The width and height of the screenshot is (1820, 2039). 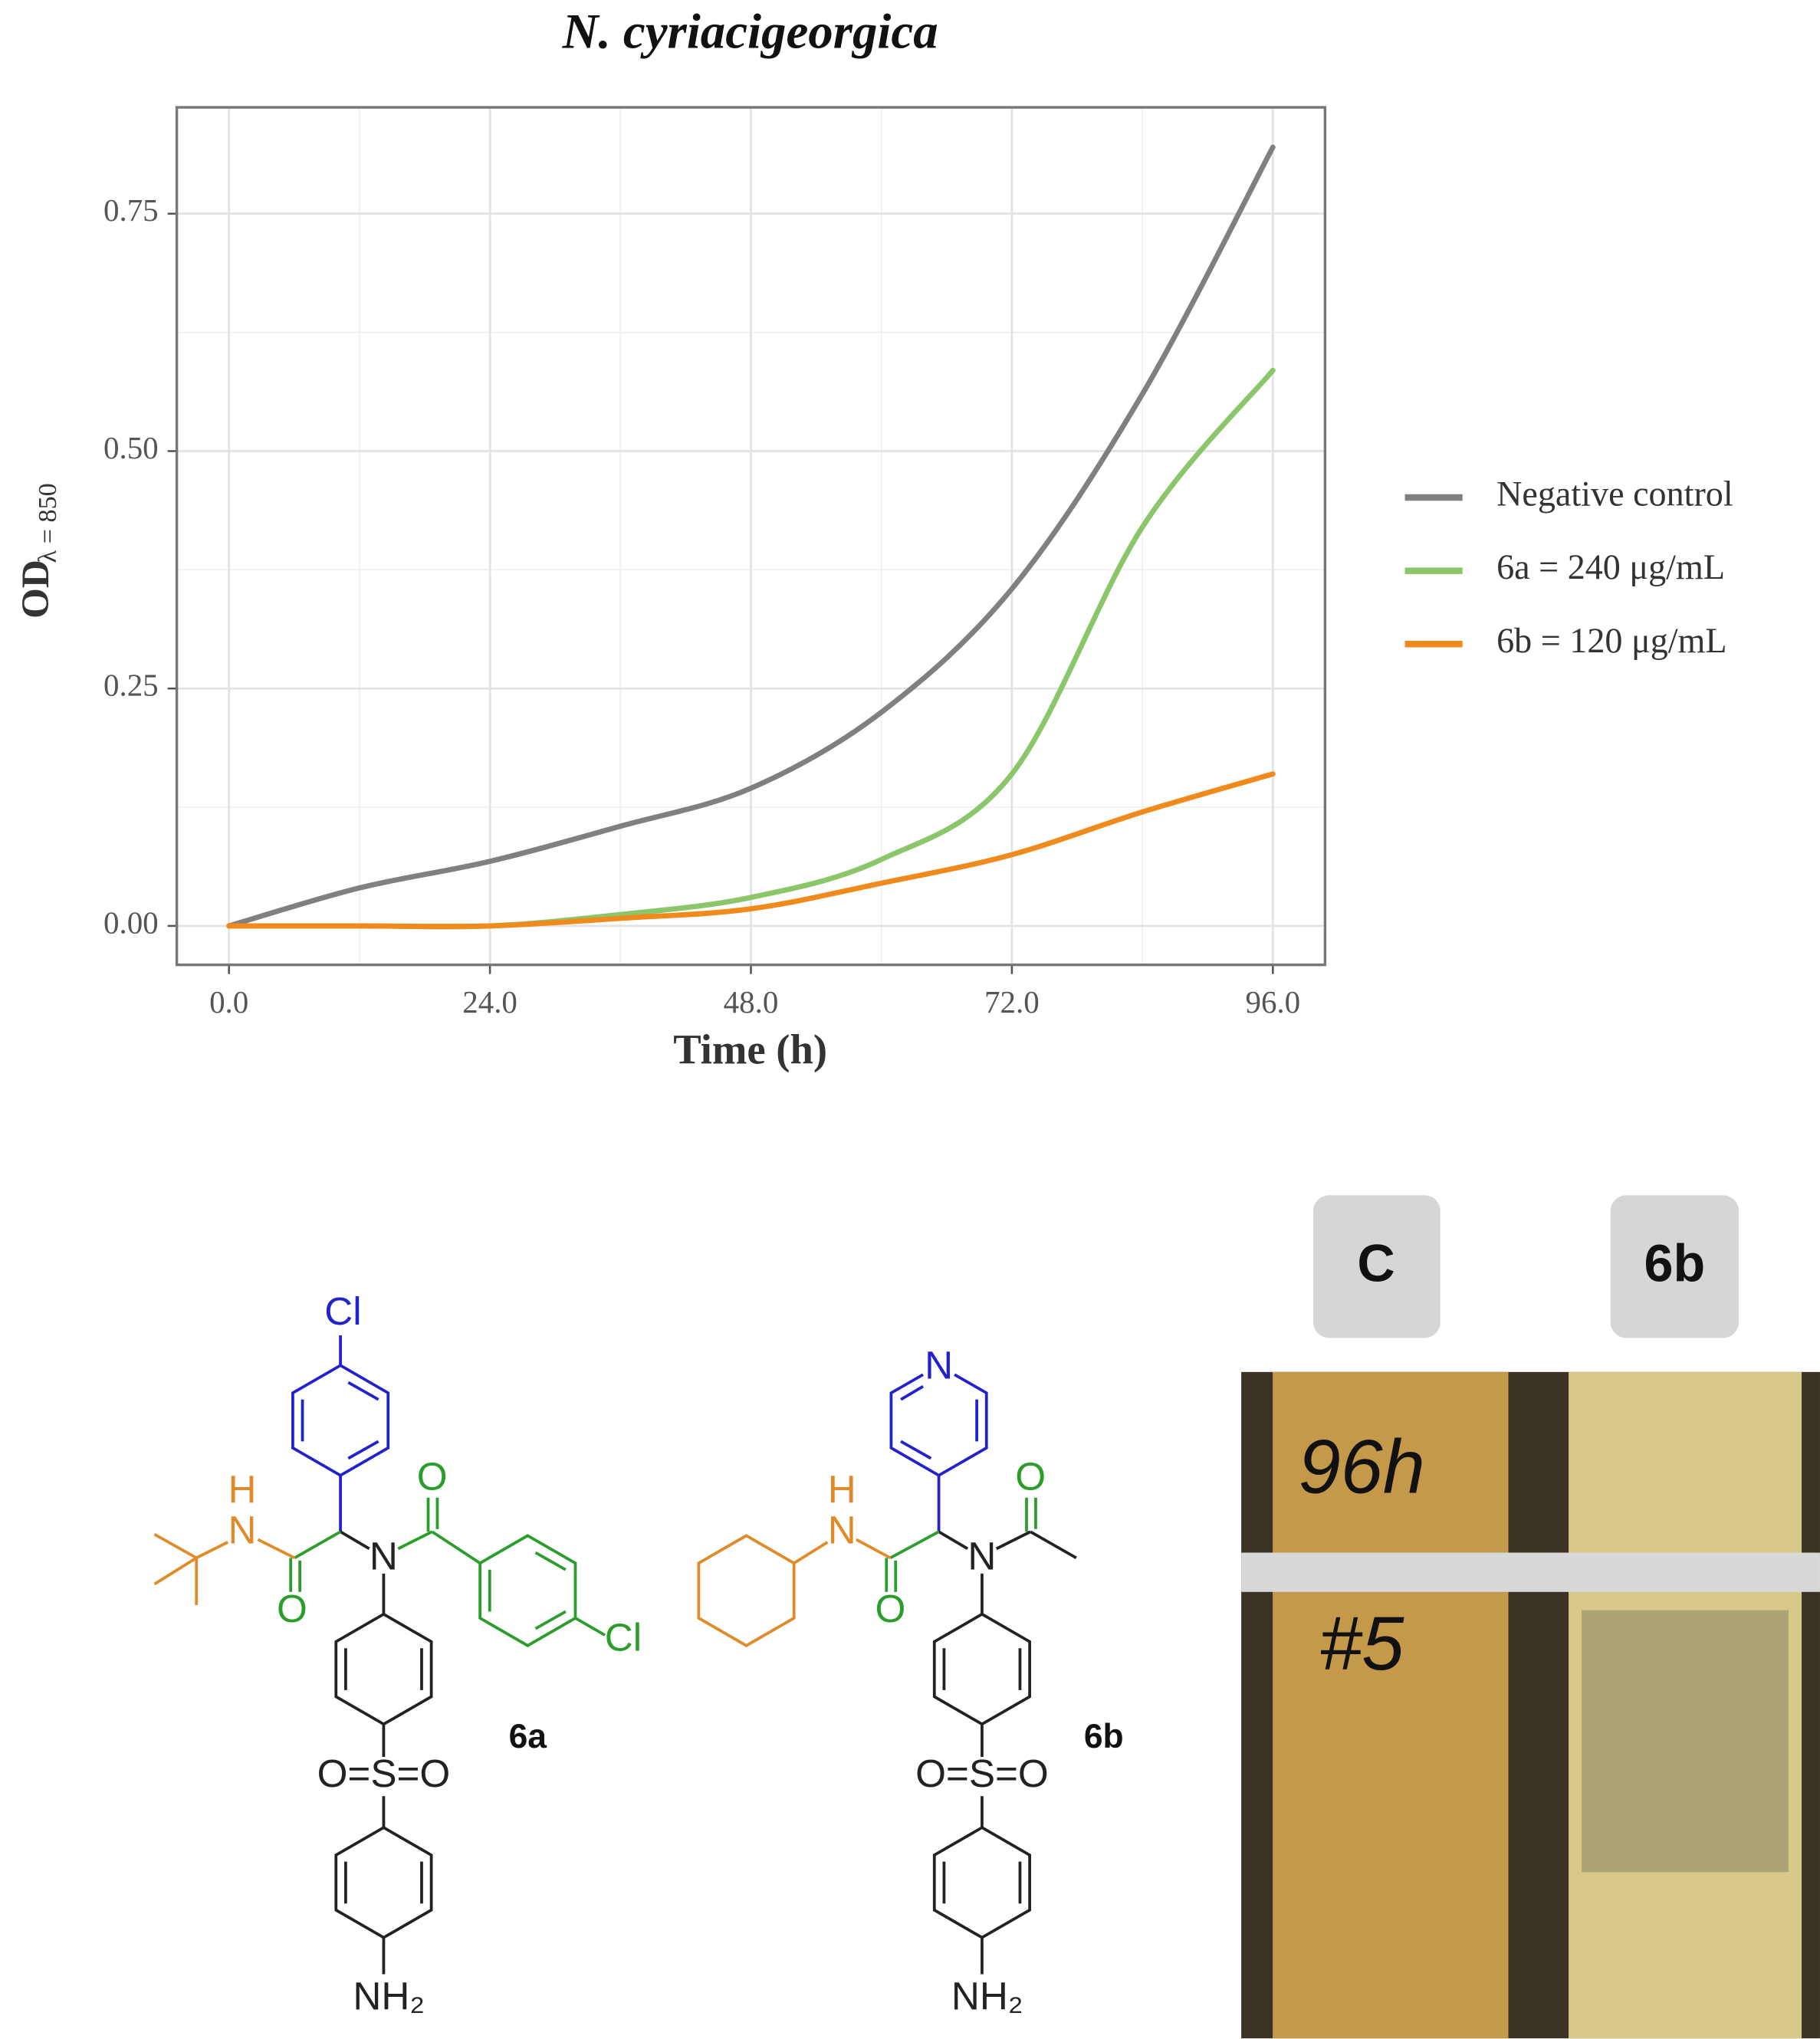 I want to click on chart-title: N. cyriacigeorgica, so click(x=750, y=32).